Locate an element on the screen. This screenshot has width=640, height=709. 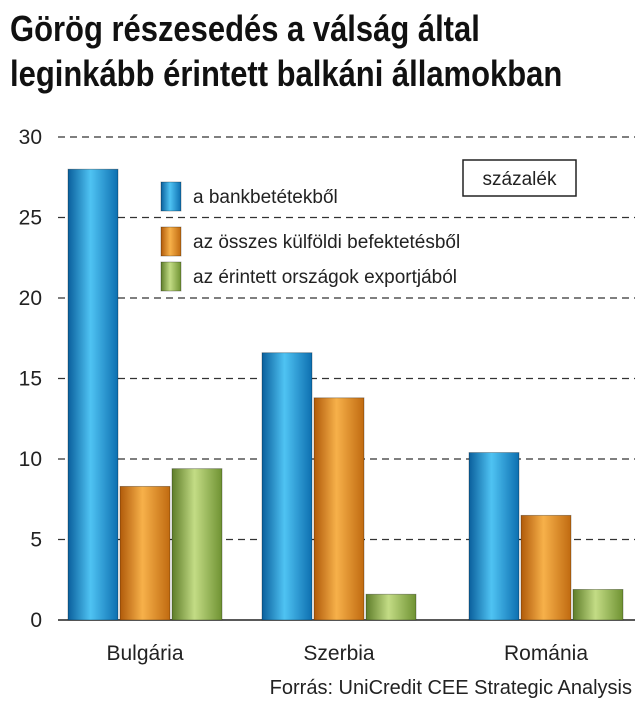
x-axis-categories: Bulgária Szerbia Románia is located at coordinates (347, 653).